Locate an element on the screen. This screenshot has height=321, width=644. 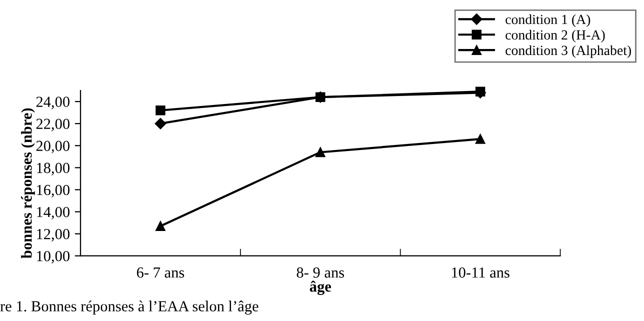
y-tick-label: 12,00 is located at coordinates (53, 235).